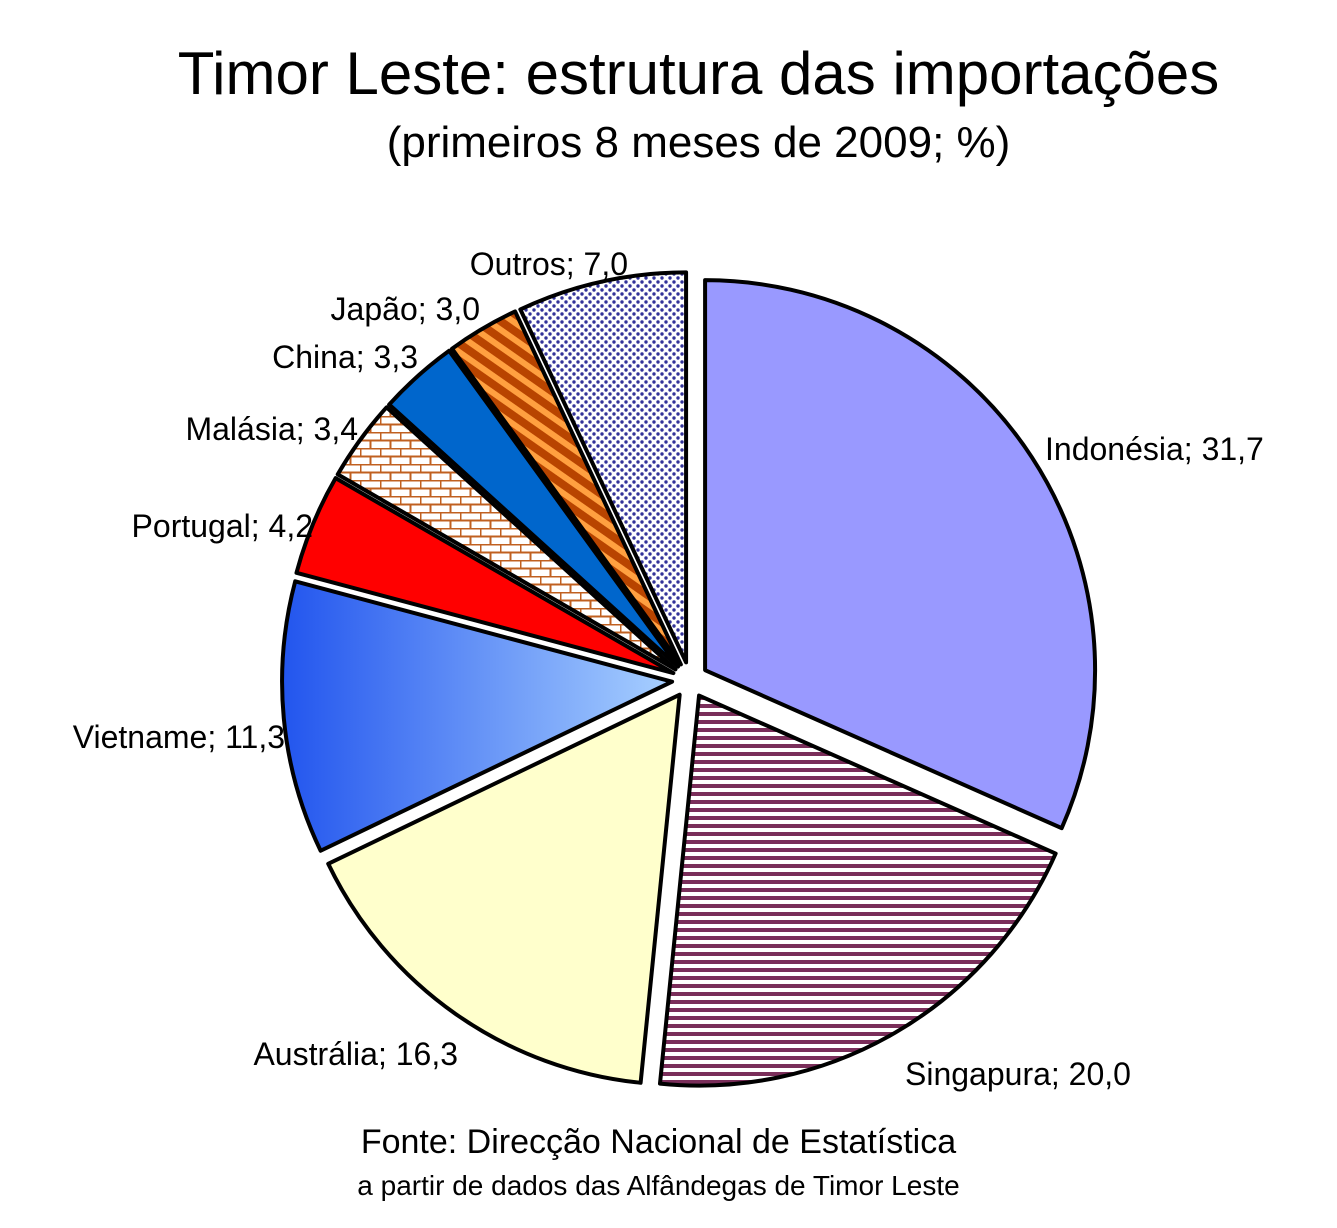 The height and width of the screenshot is (1228, 1337). I want to click on pie-slice-malasia, so click(506, 538).